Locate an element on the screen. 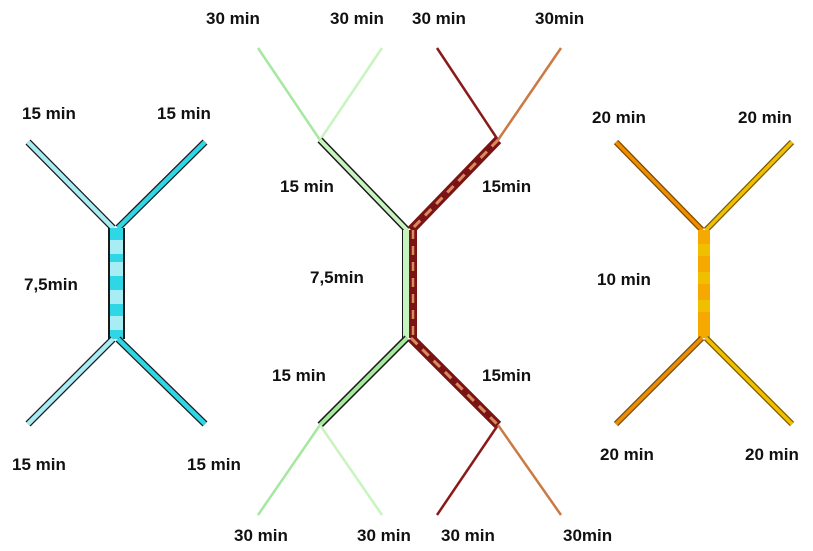  center-top-mid-right-label: 30 min is located at coordinates (439, 18).